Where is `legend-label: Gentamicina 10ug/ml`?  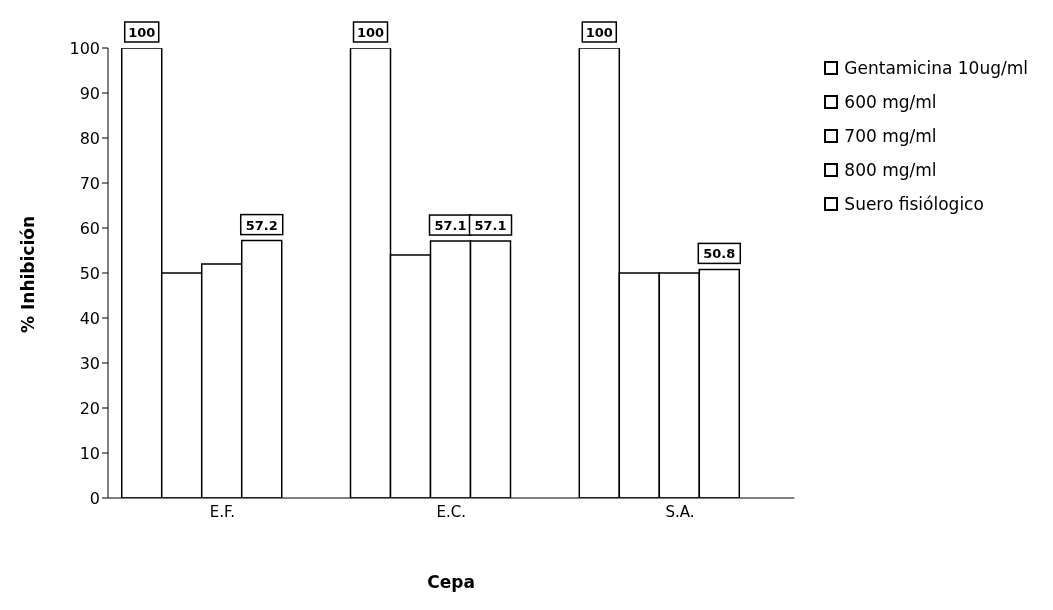
legend-label: Gentamicina 10ug/ml is located at coordinates (936, 68).